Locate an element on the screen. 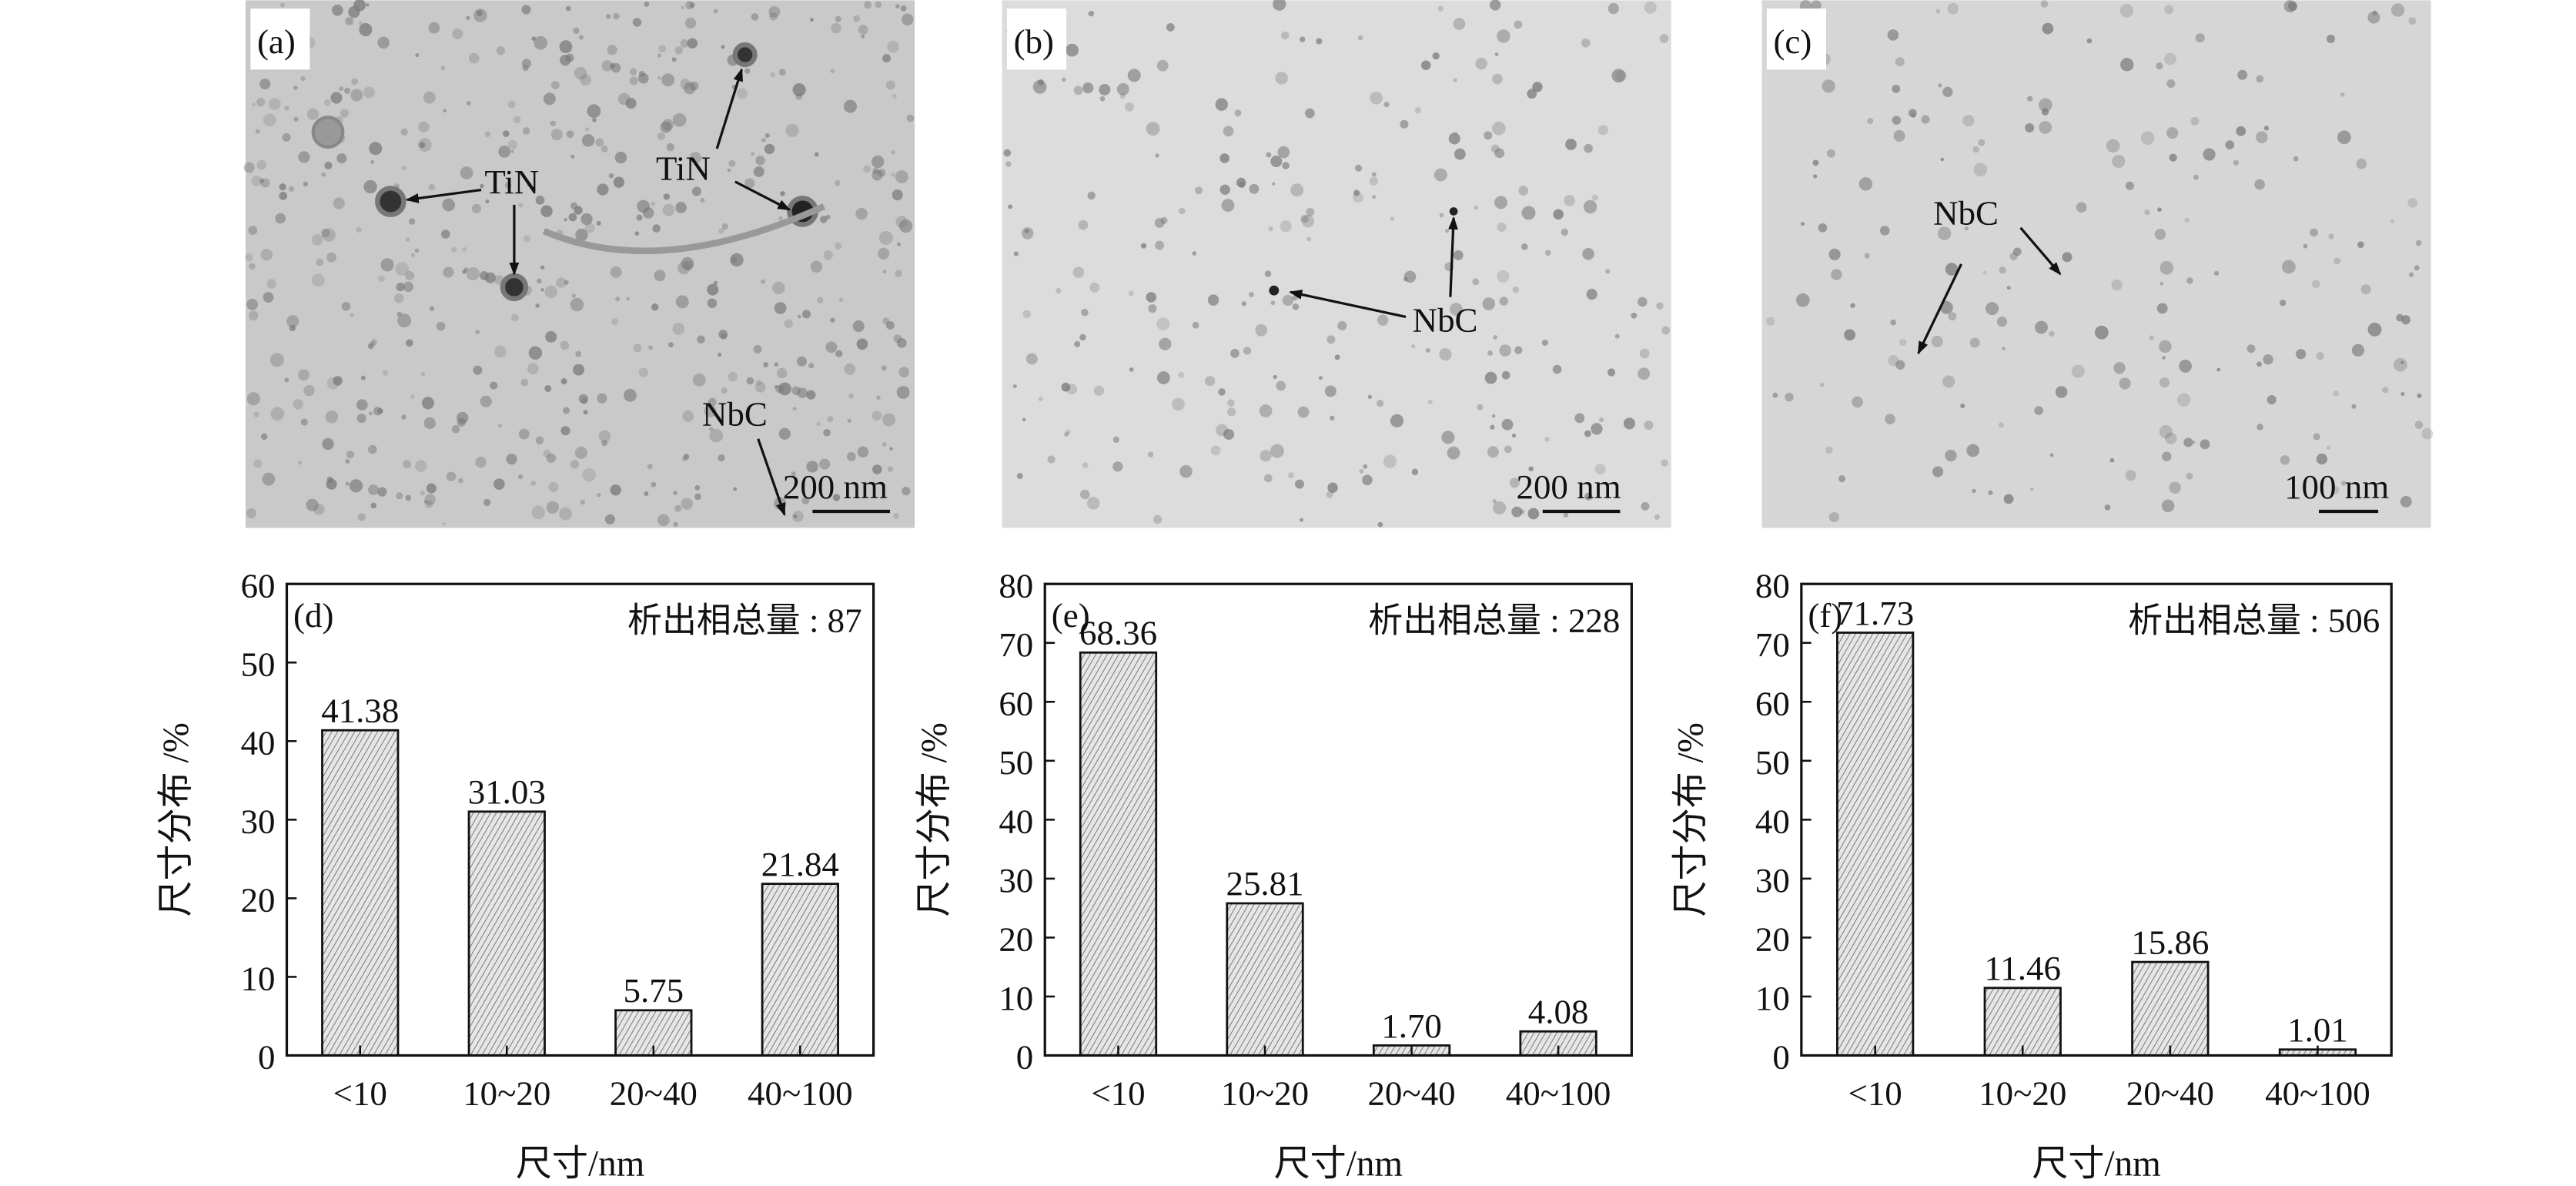 The height and width of the screenshot is (1186, 2576). x-axis-title: 尺寸/nm is located at coordinates (2096, 1164).